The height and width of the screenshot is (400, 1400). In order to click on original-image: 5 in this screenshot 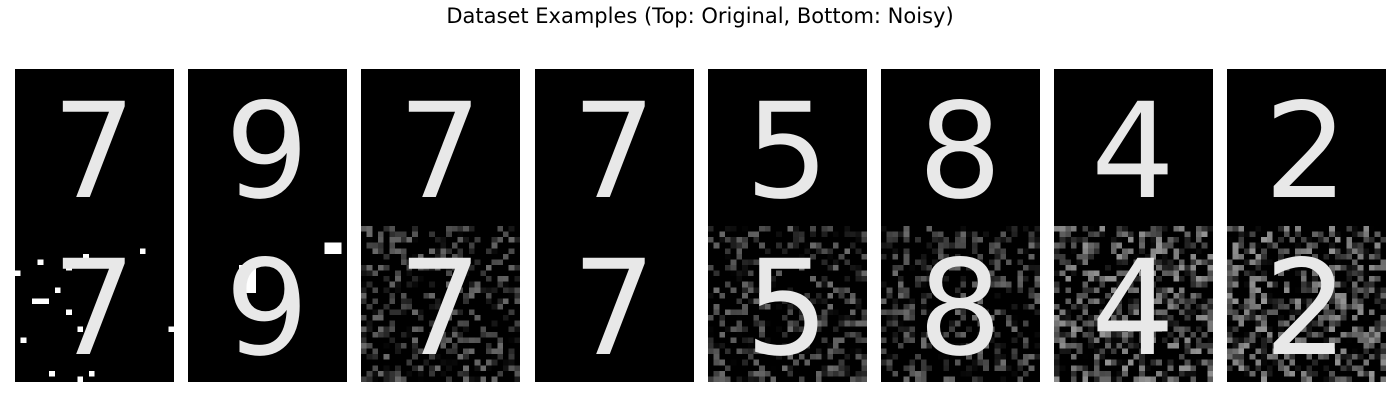, I will do `click(787, 147)`.